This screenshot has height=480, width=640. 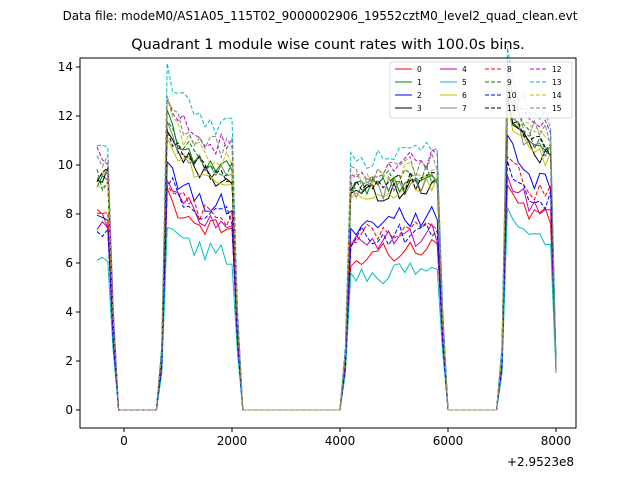 I want to click on y-tick-label: 2, so click(x=69, y=361).